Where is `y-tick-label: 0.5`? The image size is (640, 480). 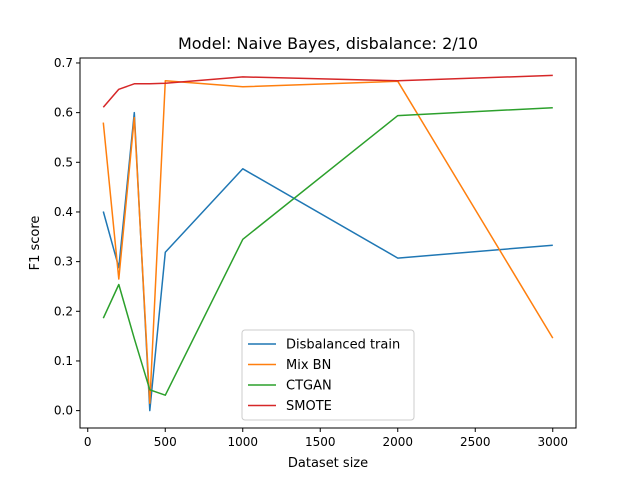
y-tick-label: 0.5 is located at coordinates (63, 162).